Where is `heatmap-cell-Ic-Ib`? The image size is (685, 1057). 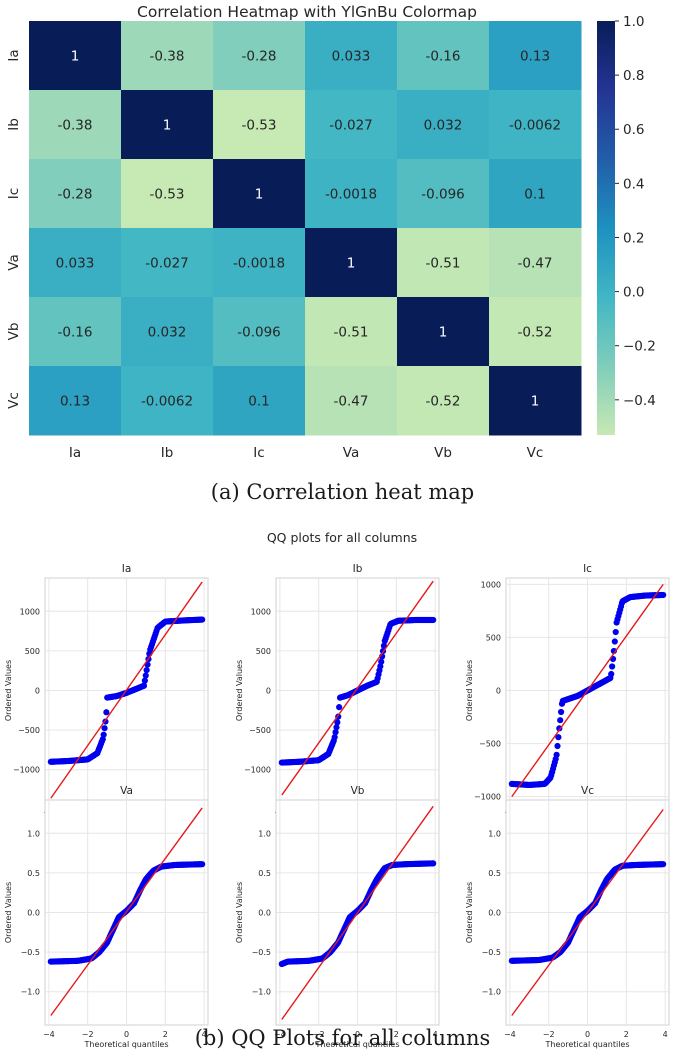
heatmap-cell-Ic-Ib is located at coordinates (167, 194).